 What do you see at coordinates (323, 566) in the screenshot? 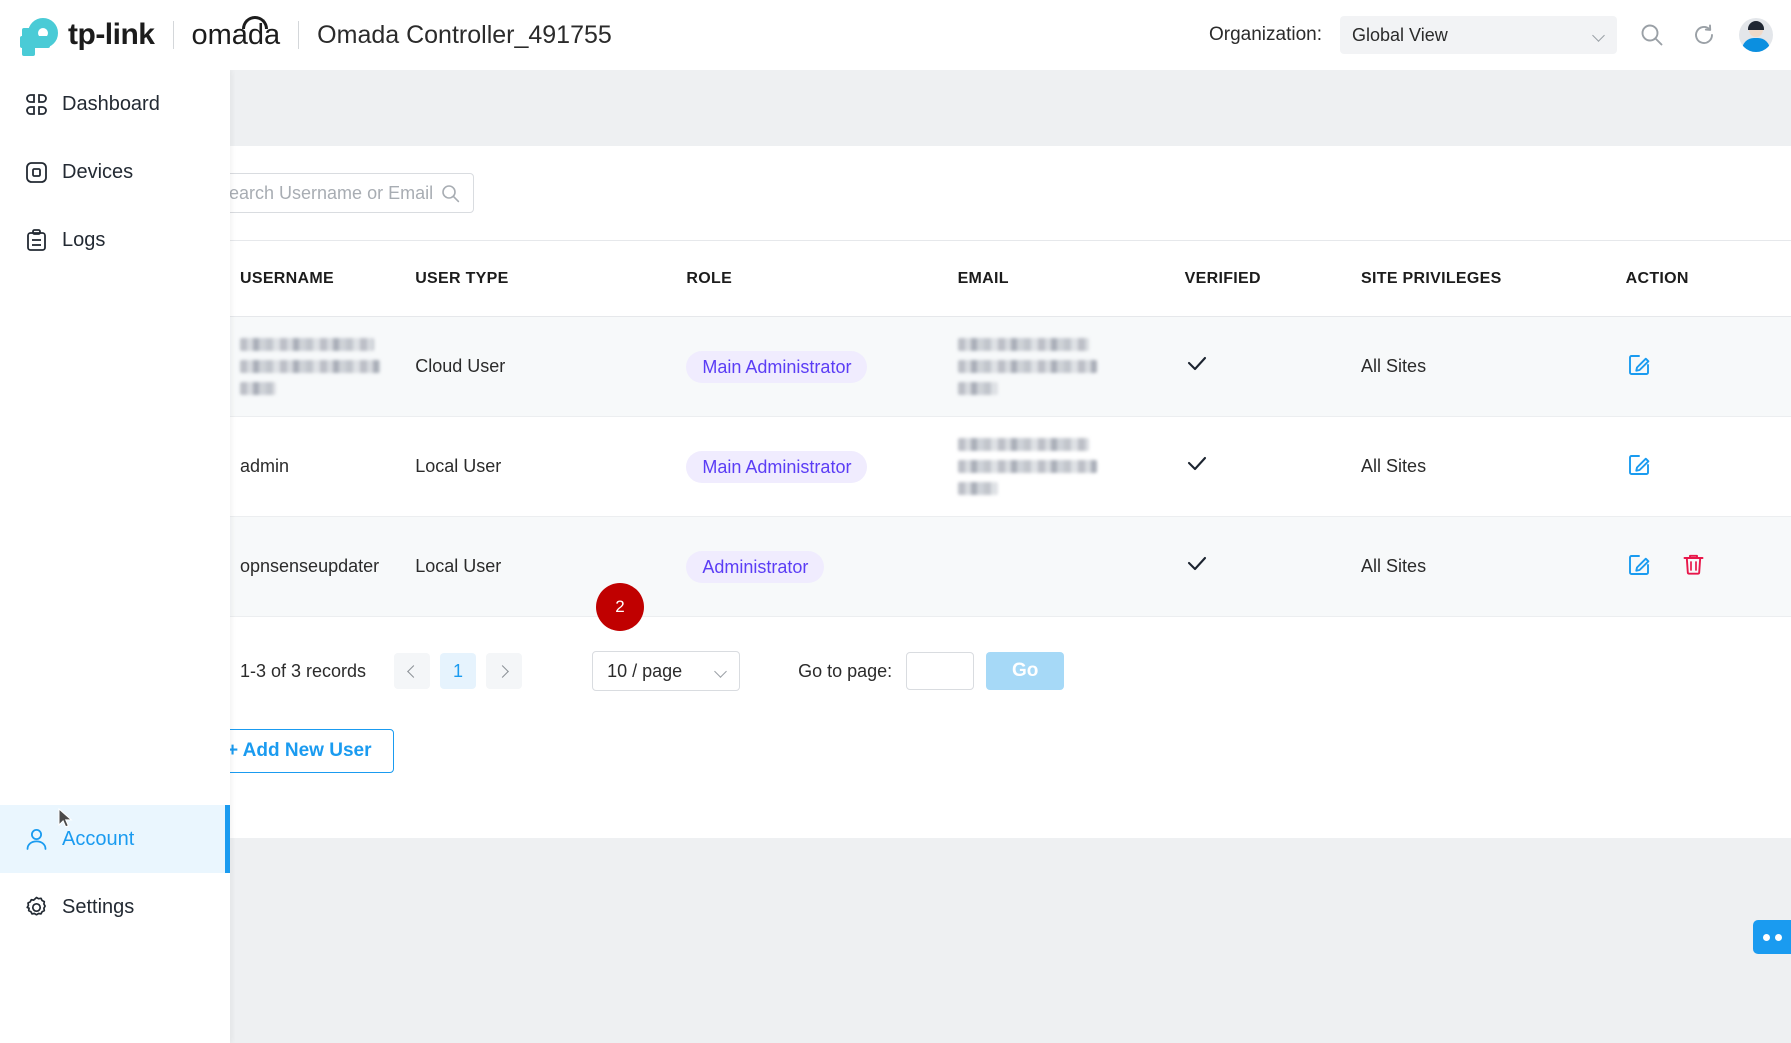
I see `cell-username: opnsenseupdater` at bounding box center [323, 566].